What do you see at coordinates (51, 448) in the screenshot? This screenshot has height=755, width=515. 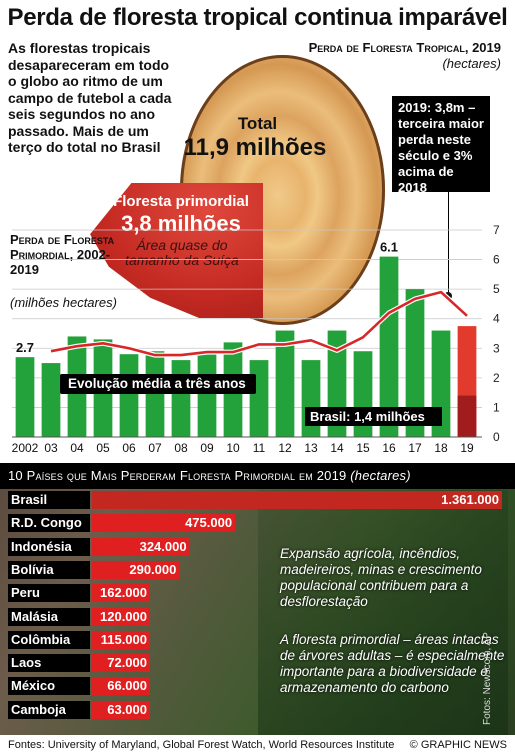 I see `x-tick-label: 03` at bounding box center [51, 448].